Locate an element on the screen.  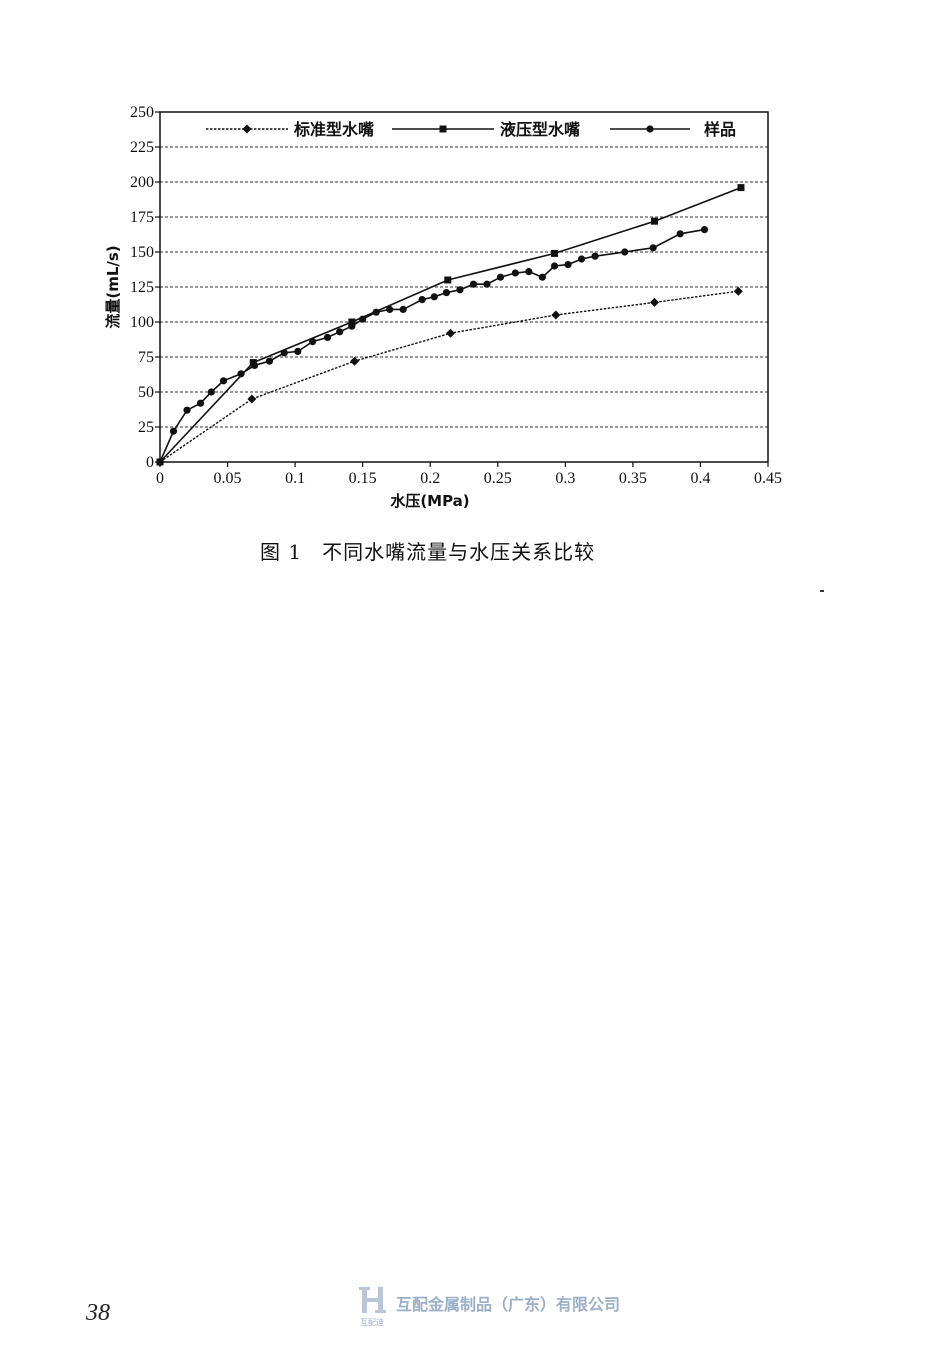
x-axis-label: 水压(MPa) is located at coordinates (429, 501).